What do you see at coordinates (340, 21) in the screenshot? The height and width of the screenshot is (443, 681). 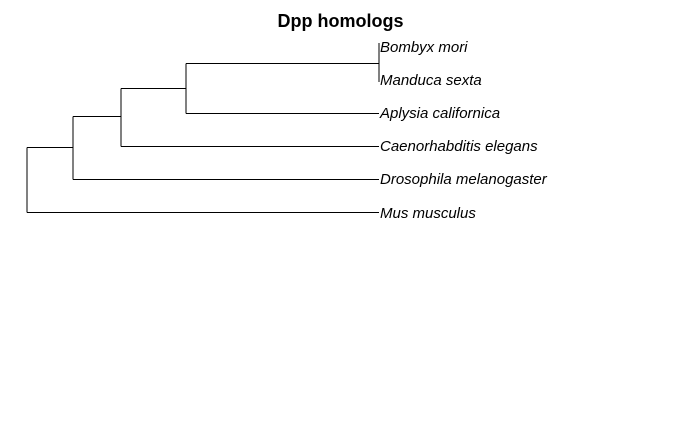 I see `tree-title: Dpp homologs` at bounding box center [340, 21].